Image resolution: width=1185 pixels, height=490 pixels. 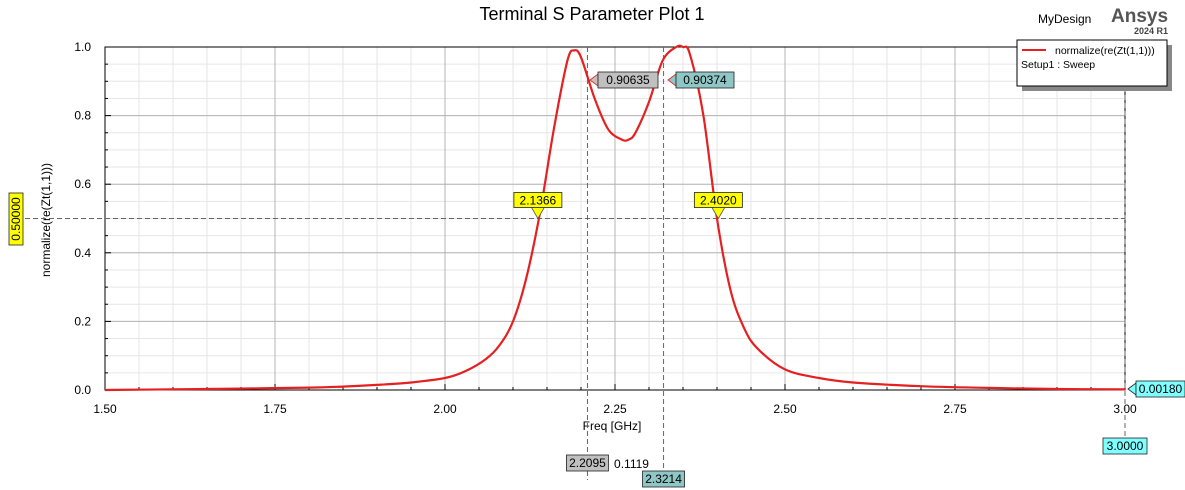 What do you see at coordinates (785, 409) in the screenshot?
I see `x-tick-label: 2.50` at bounding box center [785, 409].